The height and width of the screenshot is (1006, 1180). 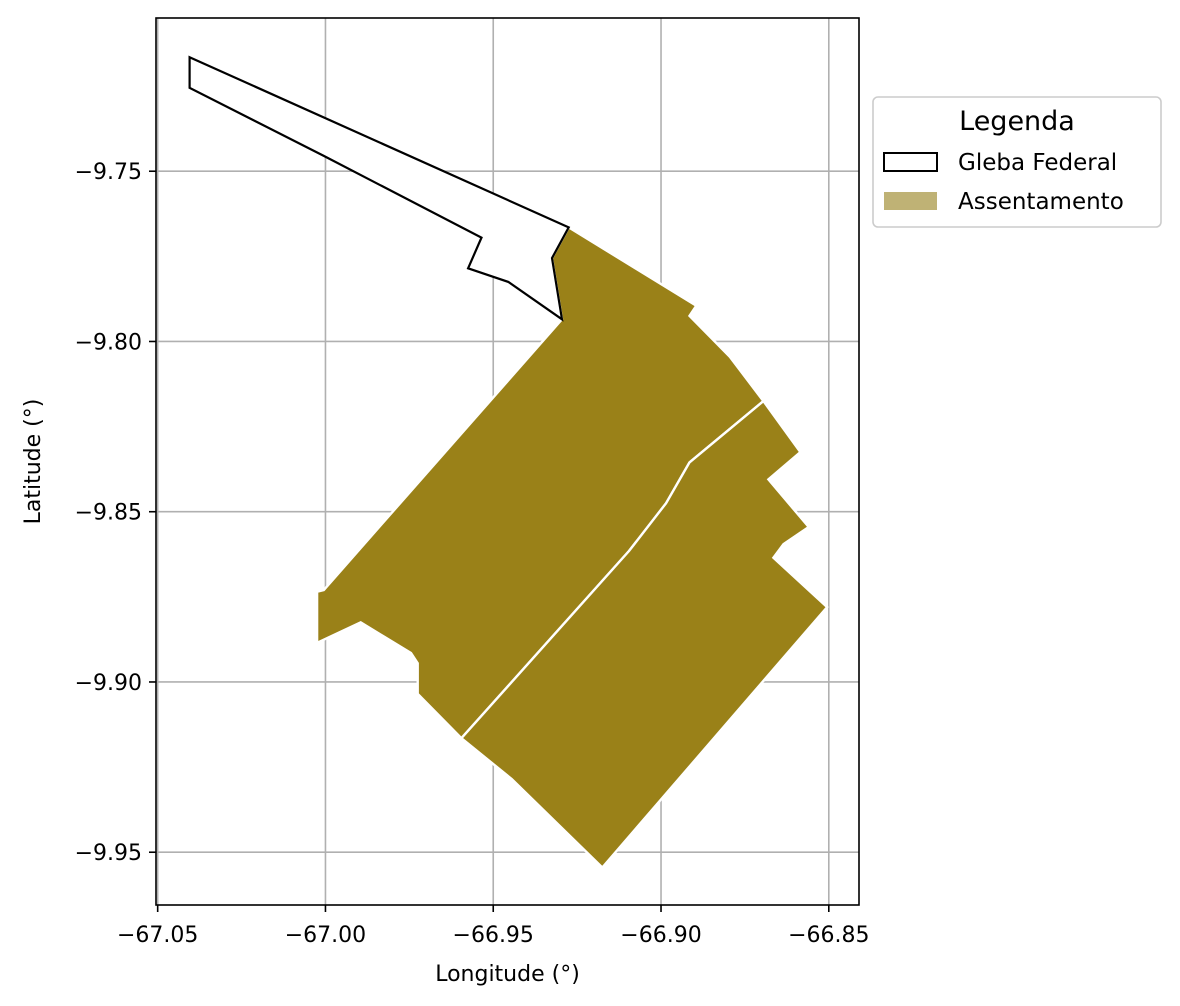 I want to click on legend: Legenda Gleba Federal Assentamento, so click(x=1017, y=162).